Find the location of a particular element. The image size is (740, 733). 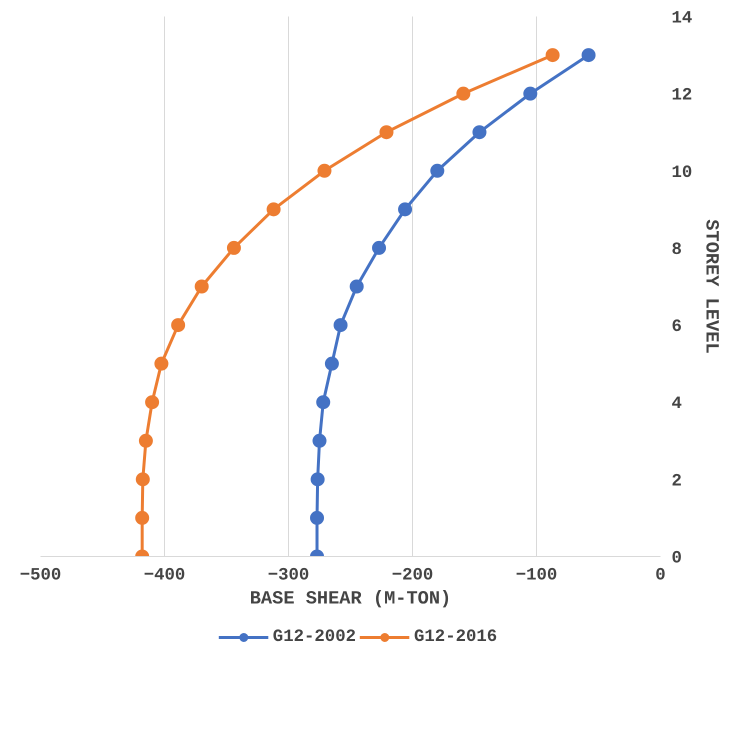

x-tick-label: −100 is located at coordinates (537, 576).